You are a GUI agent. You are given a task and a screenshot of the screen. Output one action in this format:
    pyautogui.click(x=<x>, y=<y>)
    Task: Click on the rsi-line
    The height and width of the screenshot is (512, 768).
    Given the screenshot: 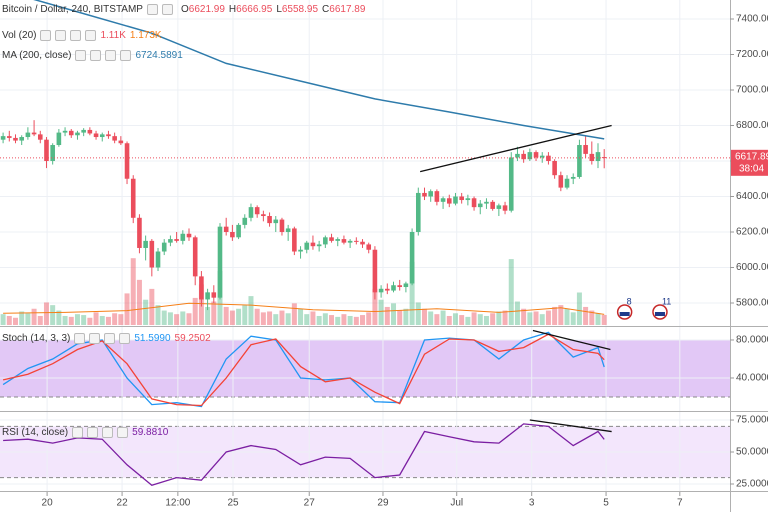 What is the action you would take?
    pyautogui.click(x=304, y=455)
    